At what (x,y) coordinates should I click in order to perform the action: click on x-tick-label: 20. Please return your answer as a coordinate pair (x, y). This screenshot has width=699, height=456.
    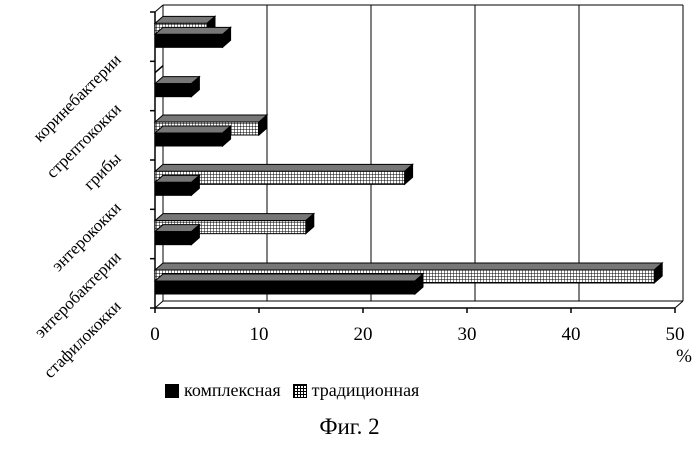
    Looking at the image, I should click on (363, 334).